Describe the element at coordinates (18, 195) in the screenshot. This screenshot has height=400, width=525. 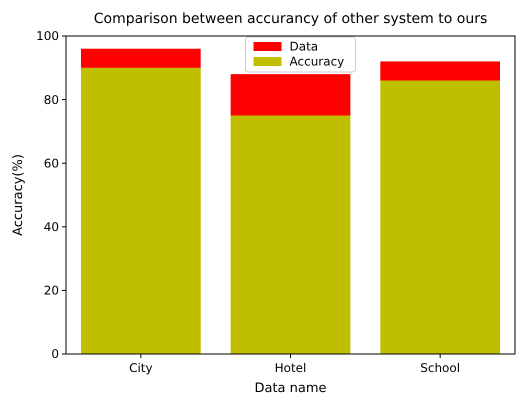
I see `y-axis-title: Accuracy(%)` at that location.